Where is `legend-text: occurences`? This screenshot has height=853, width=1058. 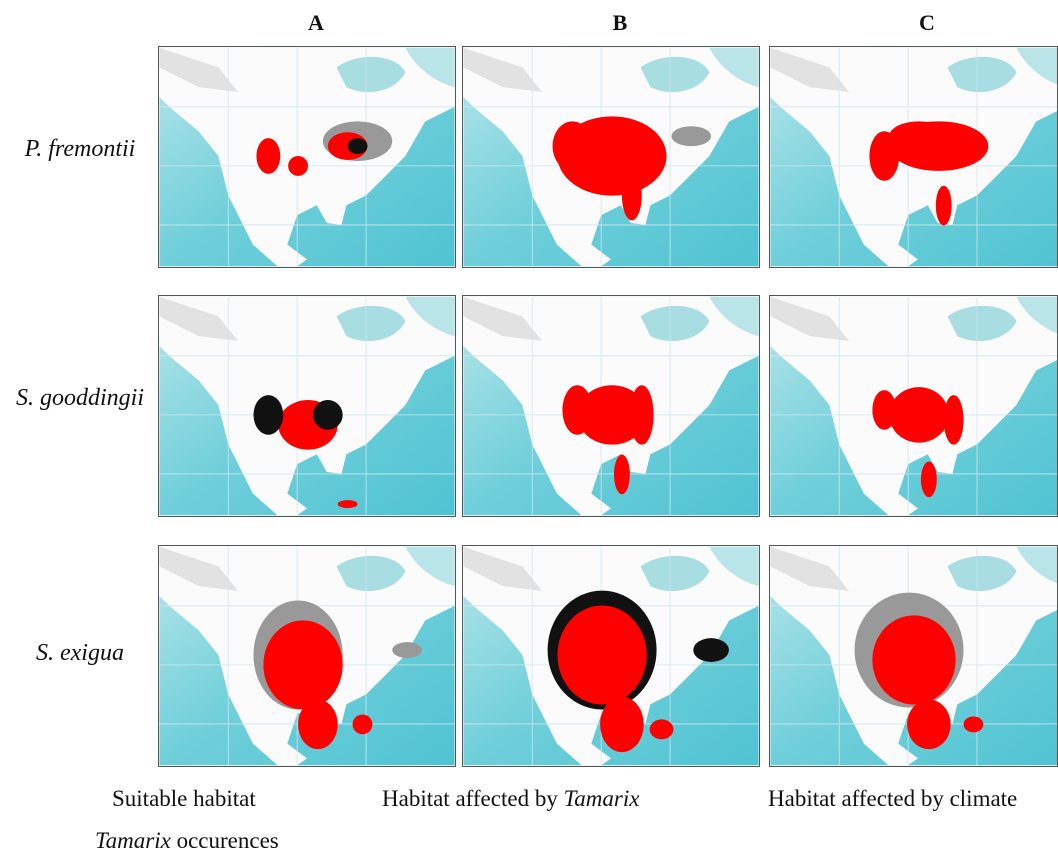 legend-text: occurences is located at coordinates (224, 840).